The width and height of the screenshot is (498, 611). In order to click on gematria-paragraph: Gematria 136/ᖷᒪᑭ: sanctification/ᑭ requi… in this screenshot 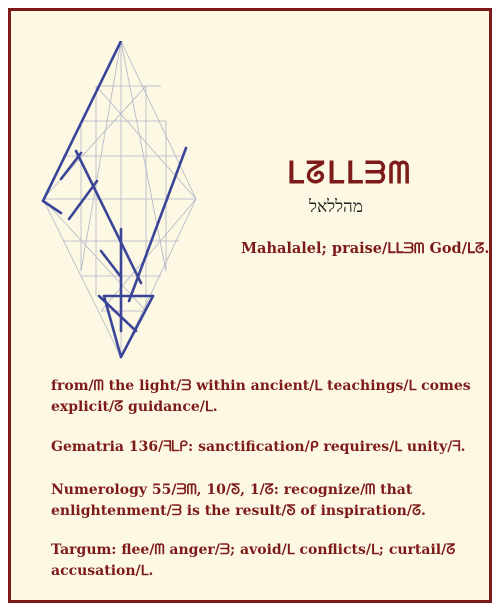, I will do `click(258, 447)`.